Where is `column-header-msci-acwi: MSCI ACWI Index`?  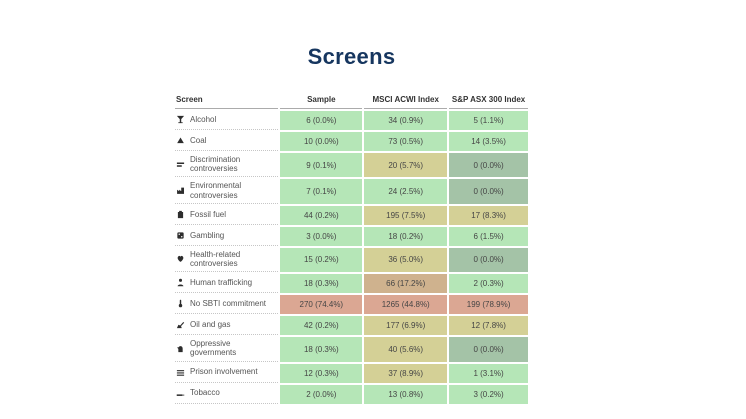
column-header-msci-acwi: MSCI ACWI Index is located at coordinates (406, 102).